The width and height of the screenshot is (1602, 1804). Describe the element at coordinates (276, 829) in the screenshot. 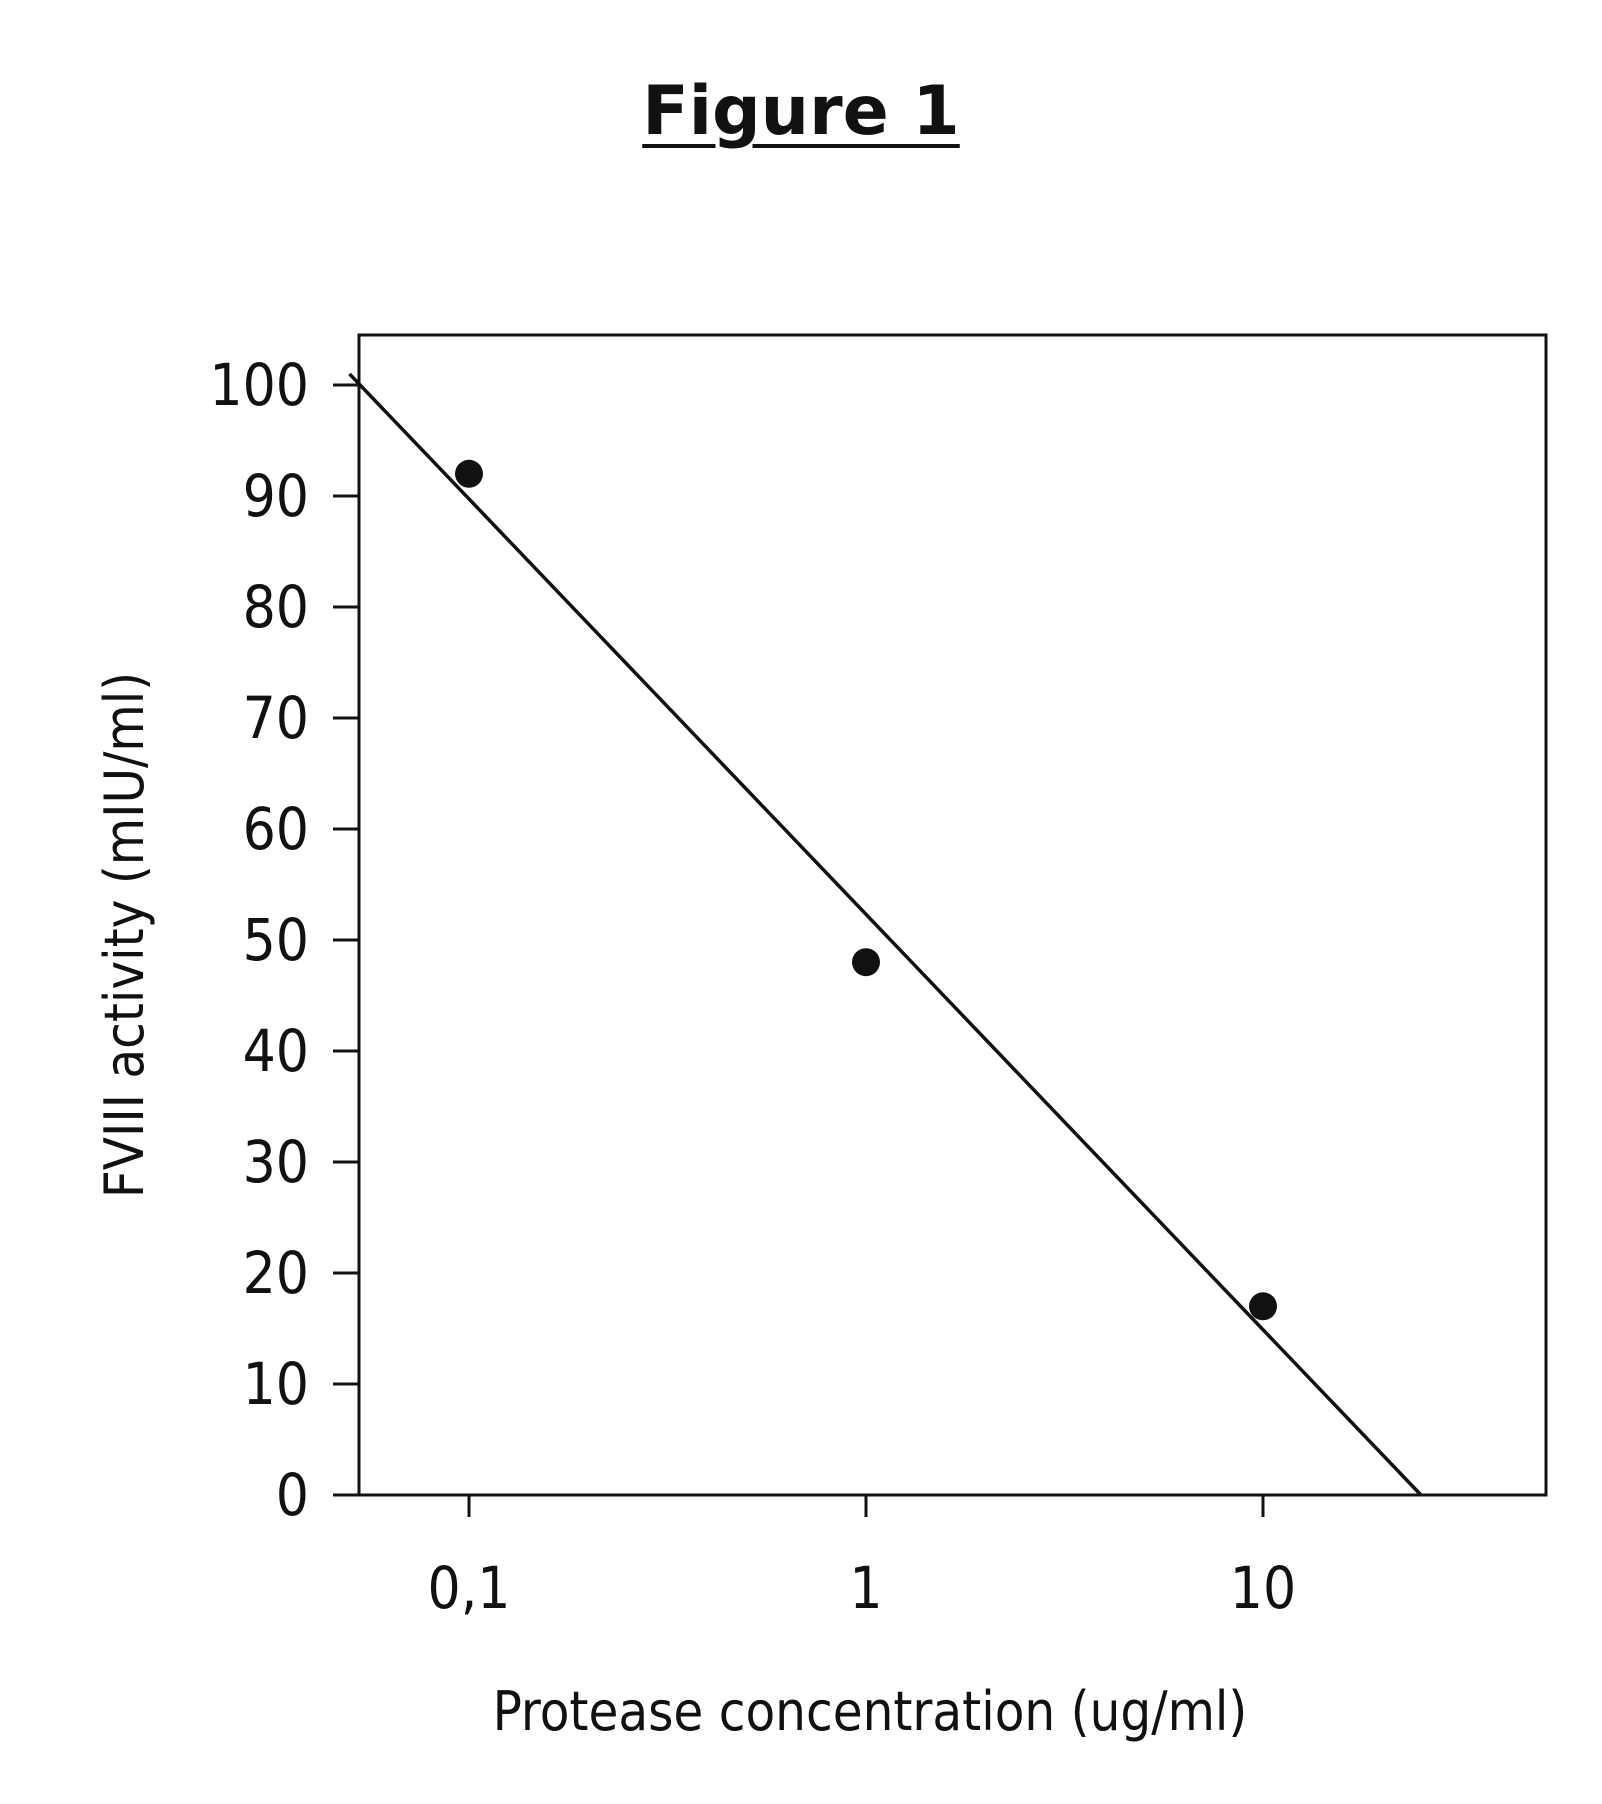

I see `y-tick-label: 60` at that location.